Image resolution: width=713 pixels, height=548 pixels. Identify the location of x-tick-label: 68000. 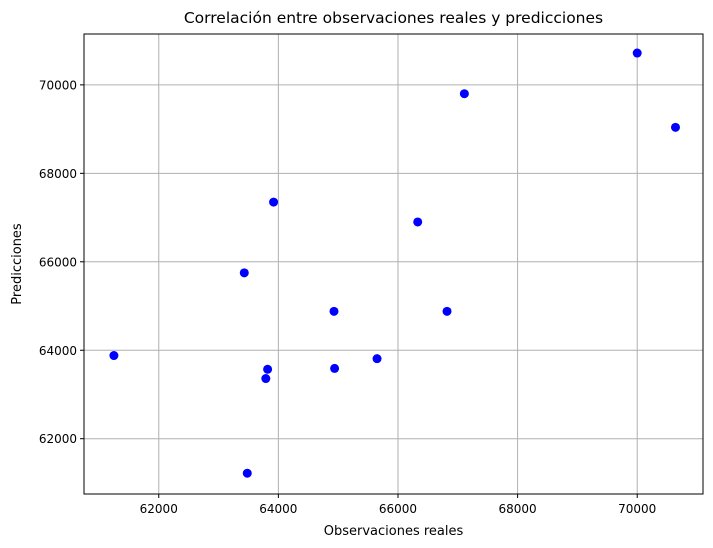
(518, 509).